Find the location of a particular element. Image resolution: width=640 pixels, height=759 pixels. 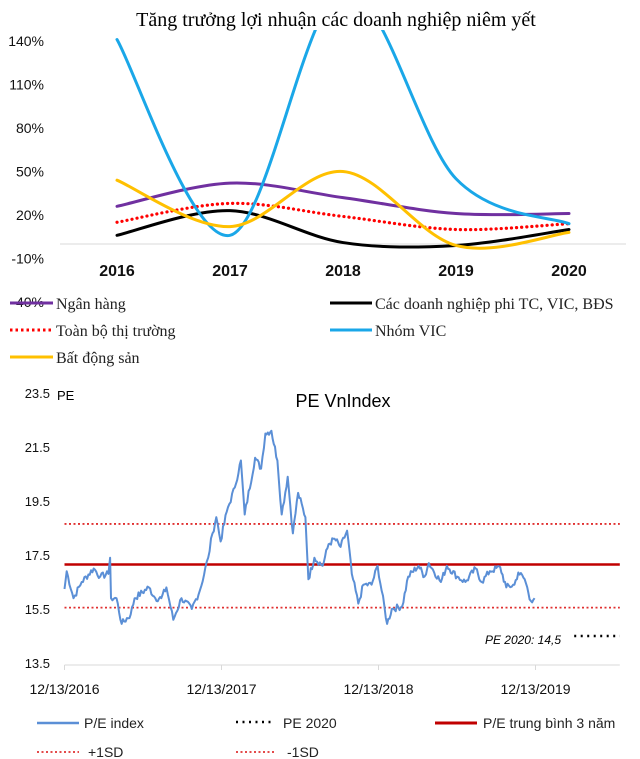

legend-item: Toàn bộ thị trường is located at coordinates (93, 331).